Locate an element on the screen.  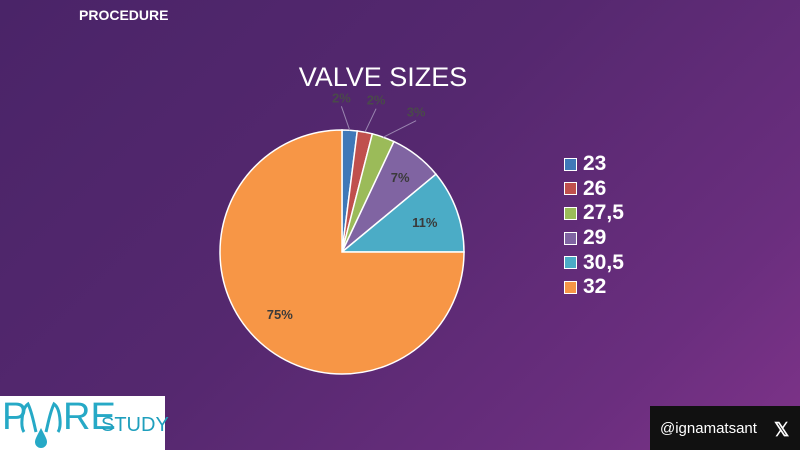
logo-text-study: STUDY is located at coordinates (135, 425).